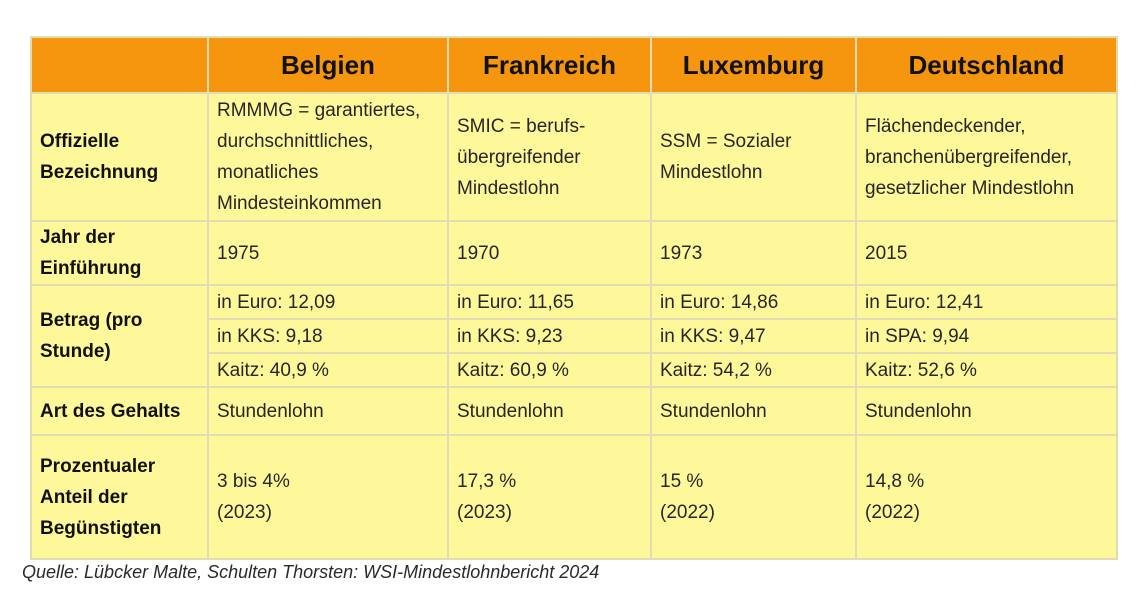 The width and height of the screenshot is (1140, 603). Describe the element at coordinates (328, 497) in the screenshot. I see `cell-anteil-belgien: 3 bis 4% (2023)` at that location.